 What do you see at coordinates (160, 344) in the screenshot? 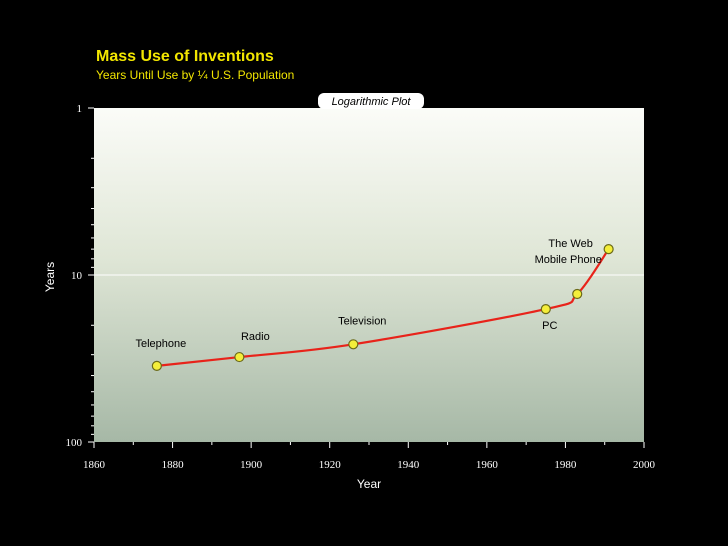
I see `data-label: Telephone` at bounding box center [160, 344].